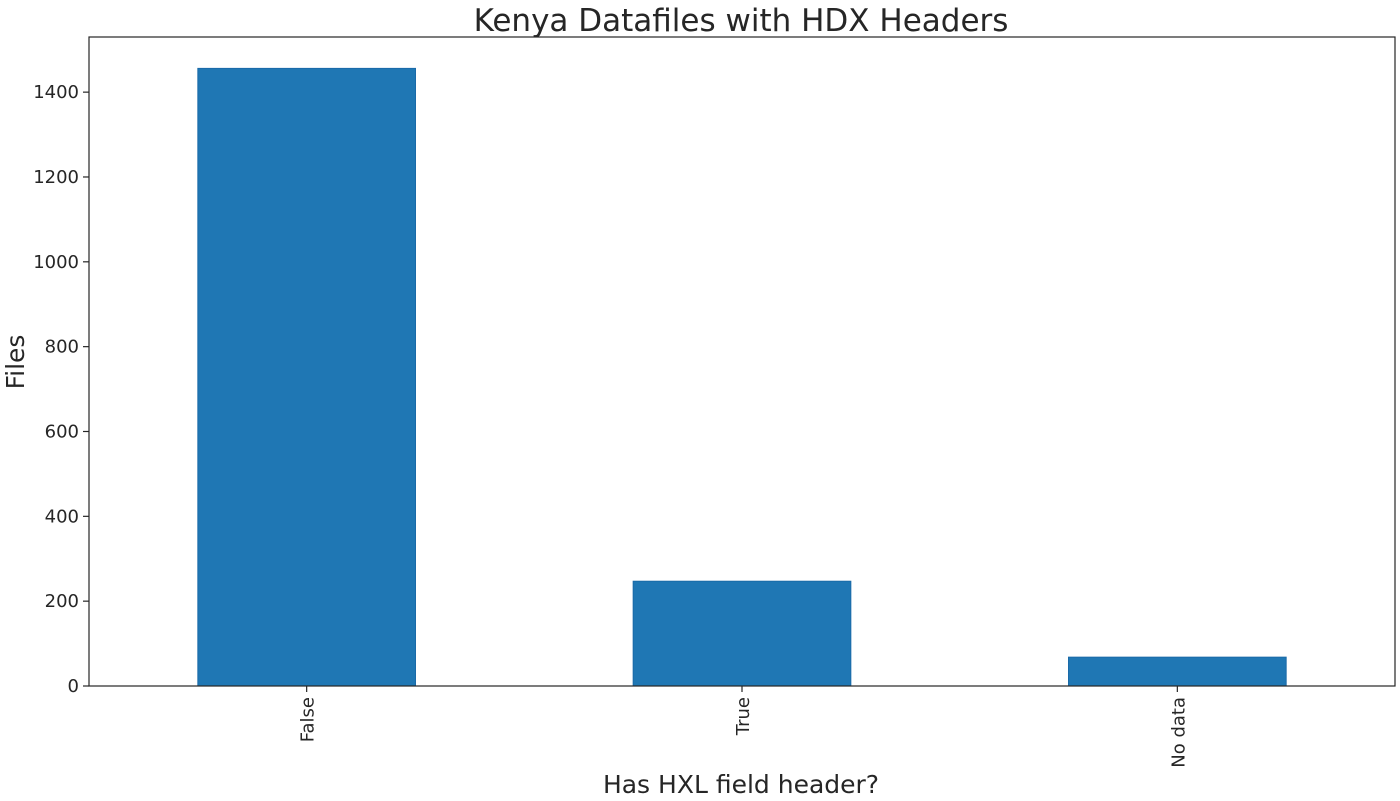 The width and height of the screenshot is (1400, 801). What do you see at coordinates (73, 686) in the screenshot?
I see `y-tick-label: 0` at bounding box center [73, 686].